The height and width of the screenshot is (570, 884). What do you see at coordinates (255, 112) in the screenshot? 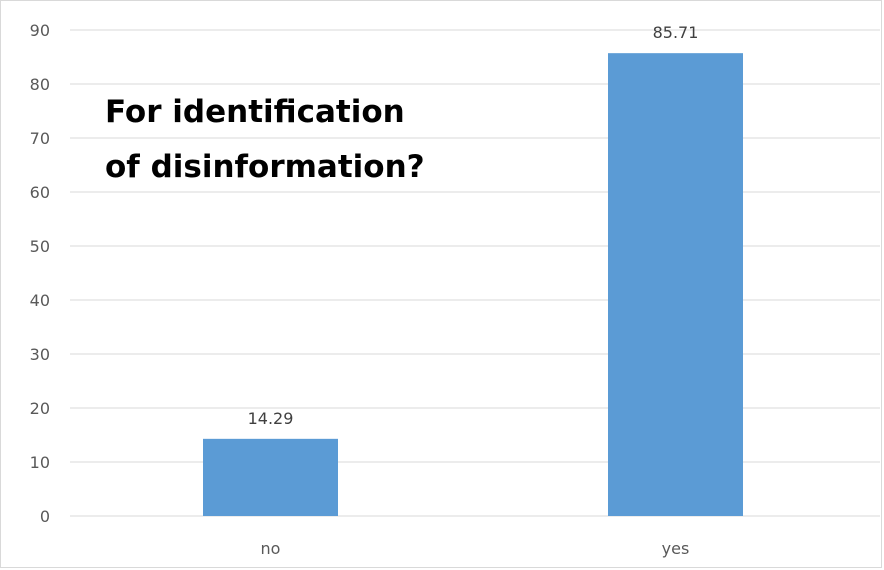
I see `chart-title-line-1: For identification` at bounding box center [255, 112].